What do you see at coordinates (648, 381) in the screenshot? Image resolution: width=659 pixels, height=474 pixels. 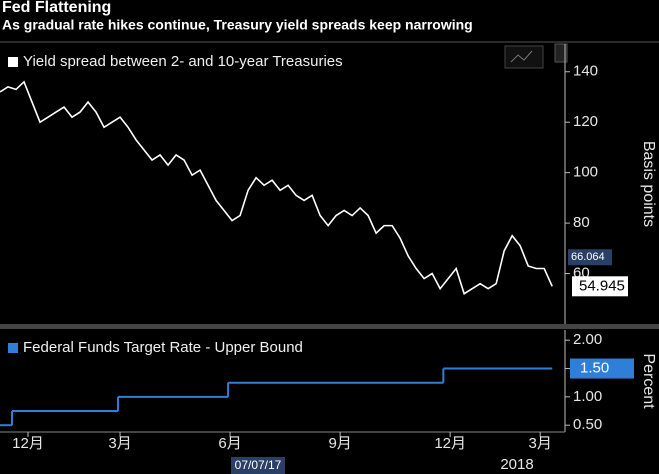 I see `y-axis-title: Percent` at bounding box center [648, 381].